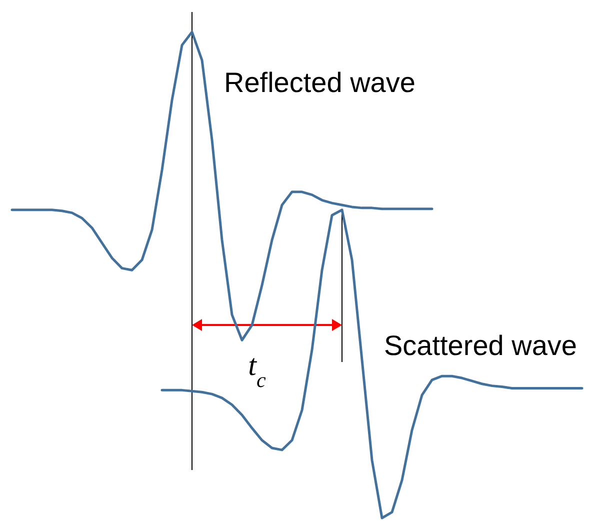  What do you see at coordinates (257, 370) in the screenshot?
I see `annotation: t$_{c}$` at bounding box center [257, 370].